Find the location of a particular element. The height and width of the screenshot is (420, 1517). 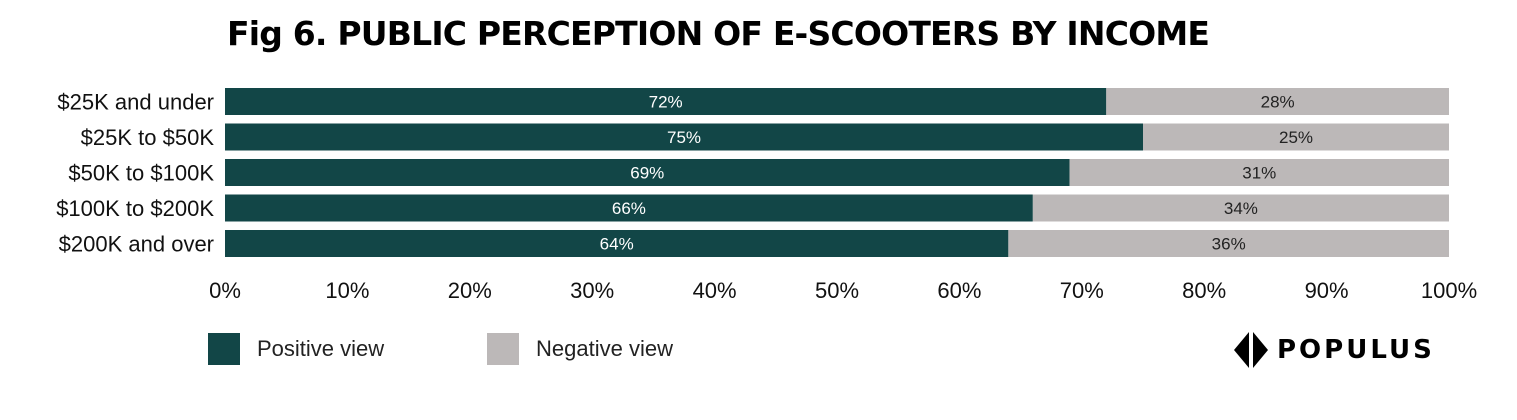

category-label: $25K and under is located at coordinates (135, 102).